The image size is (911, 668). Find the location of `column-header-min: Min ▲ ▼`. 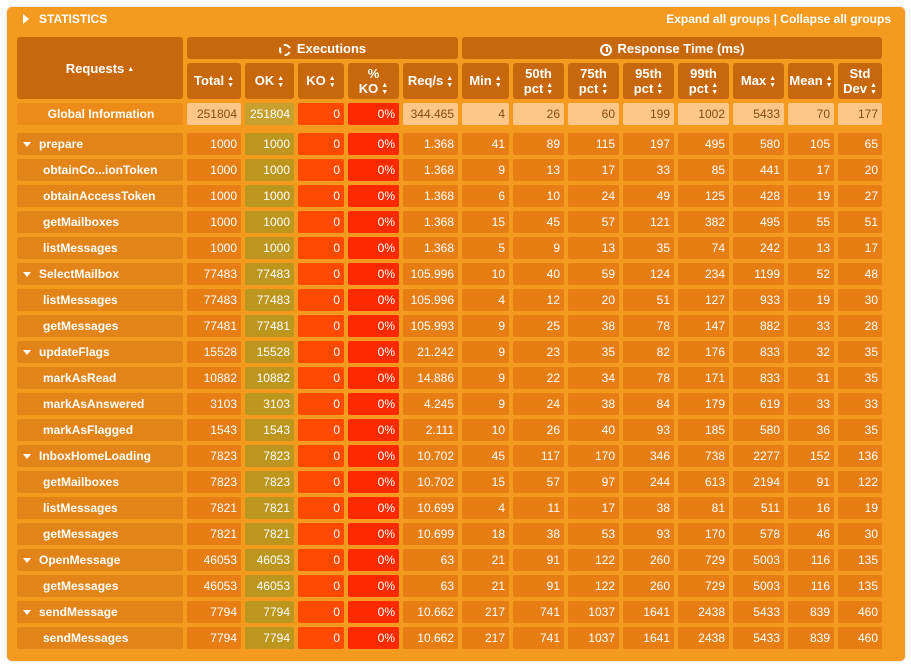

column-header-min: Min ▲ ▼ is located at coordinates (485, 81).